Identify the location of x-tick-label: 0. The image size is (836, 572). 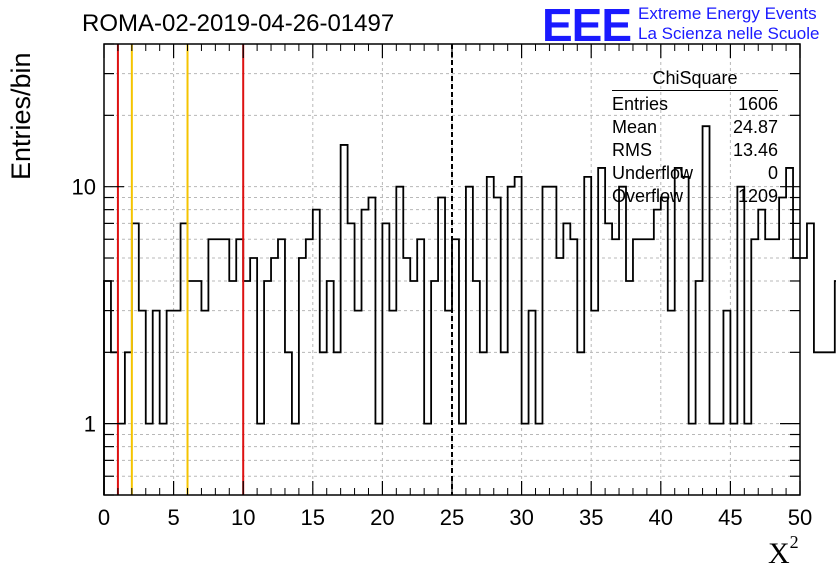
(104, 517).